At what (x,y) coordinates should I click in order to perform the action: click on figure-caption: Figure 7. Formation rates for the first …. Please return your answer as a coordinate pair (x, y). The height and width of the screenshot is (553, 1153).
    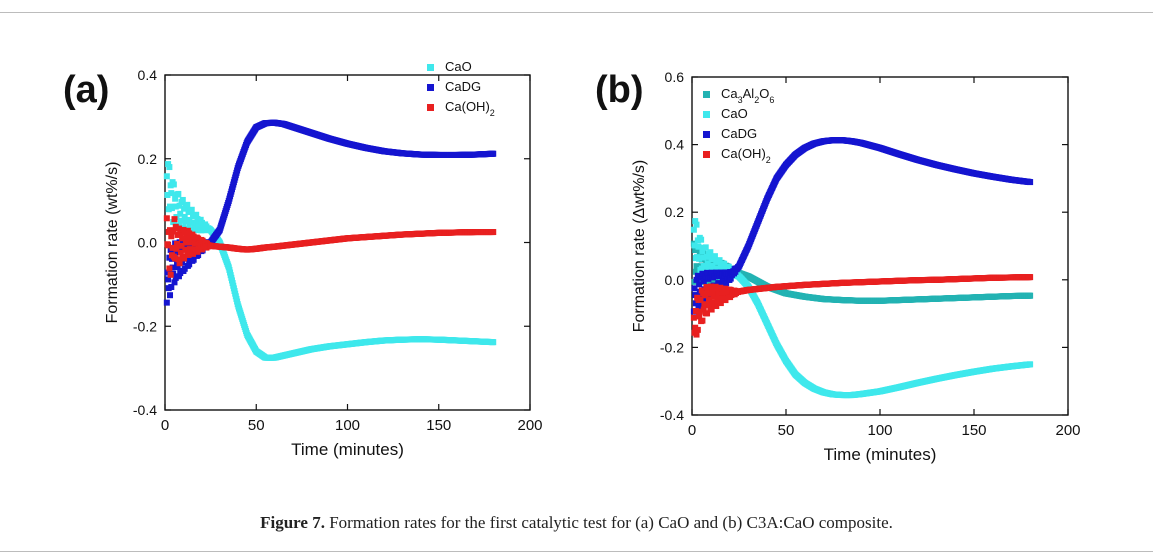
    Looking at the image, I should click on (576, 523).